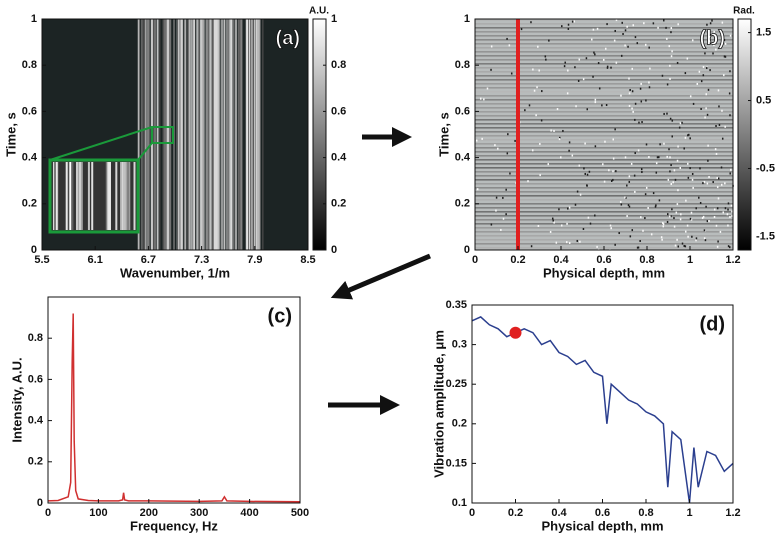 The image size is (781, 534). I want to click on y-tick-label: 0.4, so click(36, 421).